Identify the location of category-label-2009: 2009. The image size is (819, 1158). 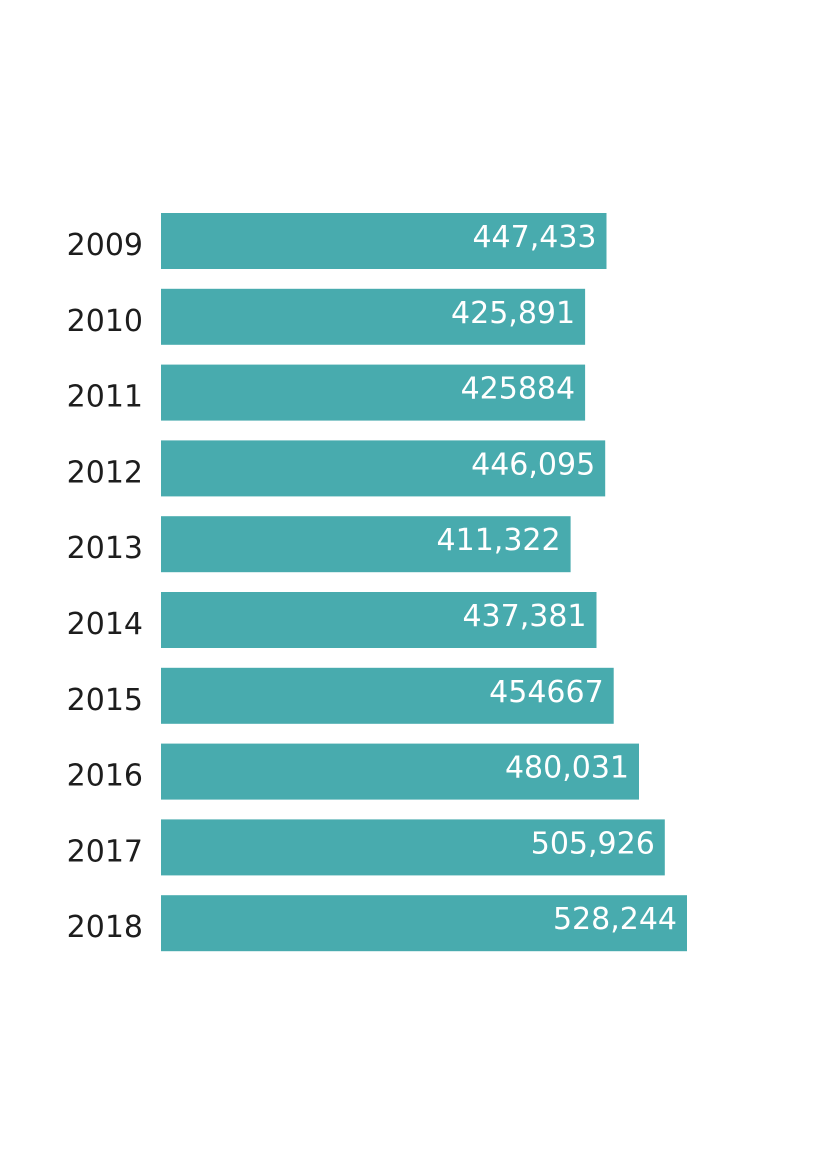
(105, 245).